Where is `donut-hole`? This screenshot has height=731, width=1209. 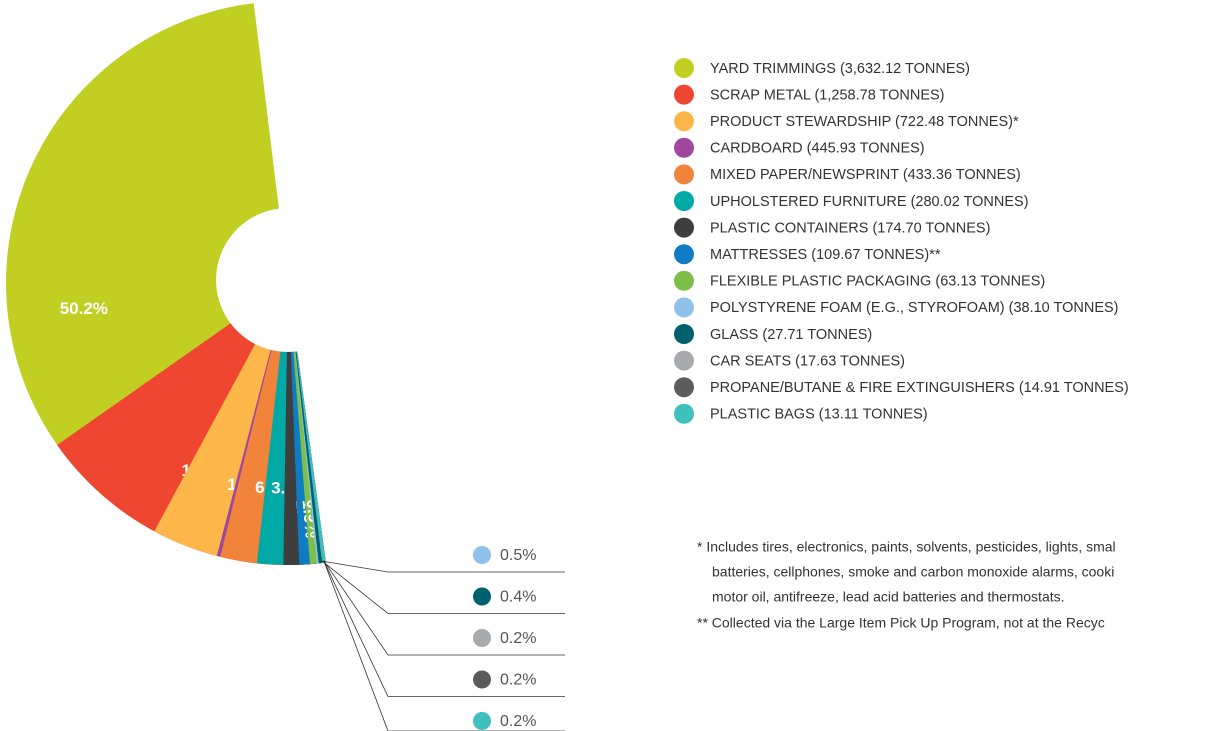 donut-hole is located at coordinates (288, 280).